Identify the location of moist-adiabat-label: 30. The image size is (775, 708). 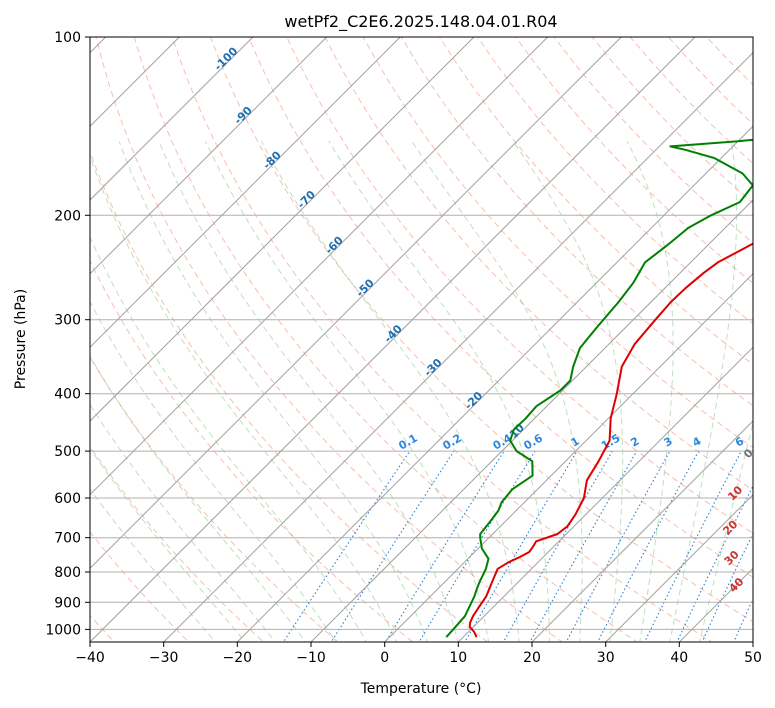
(732, 558).